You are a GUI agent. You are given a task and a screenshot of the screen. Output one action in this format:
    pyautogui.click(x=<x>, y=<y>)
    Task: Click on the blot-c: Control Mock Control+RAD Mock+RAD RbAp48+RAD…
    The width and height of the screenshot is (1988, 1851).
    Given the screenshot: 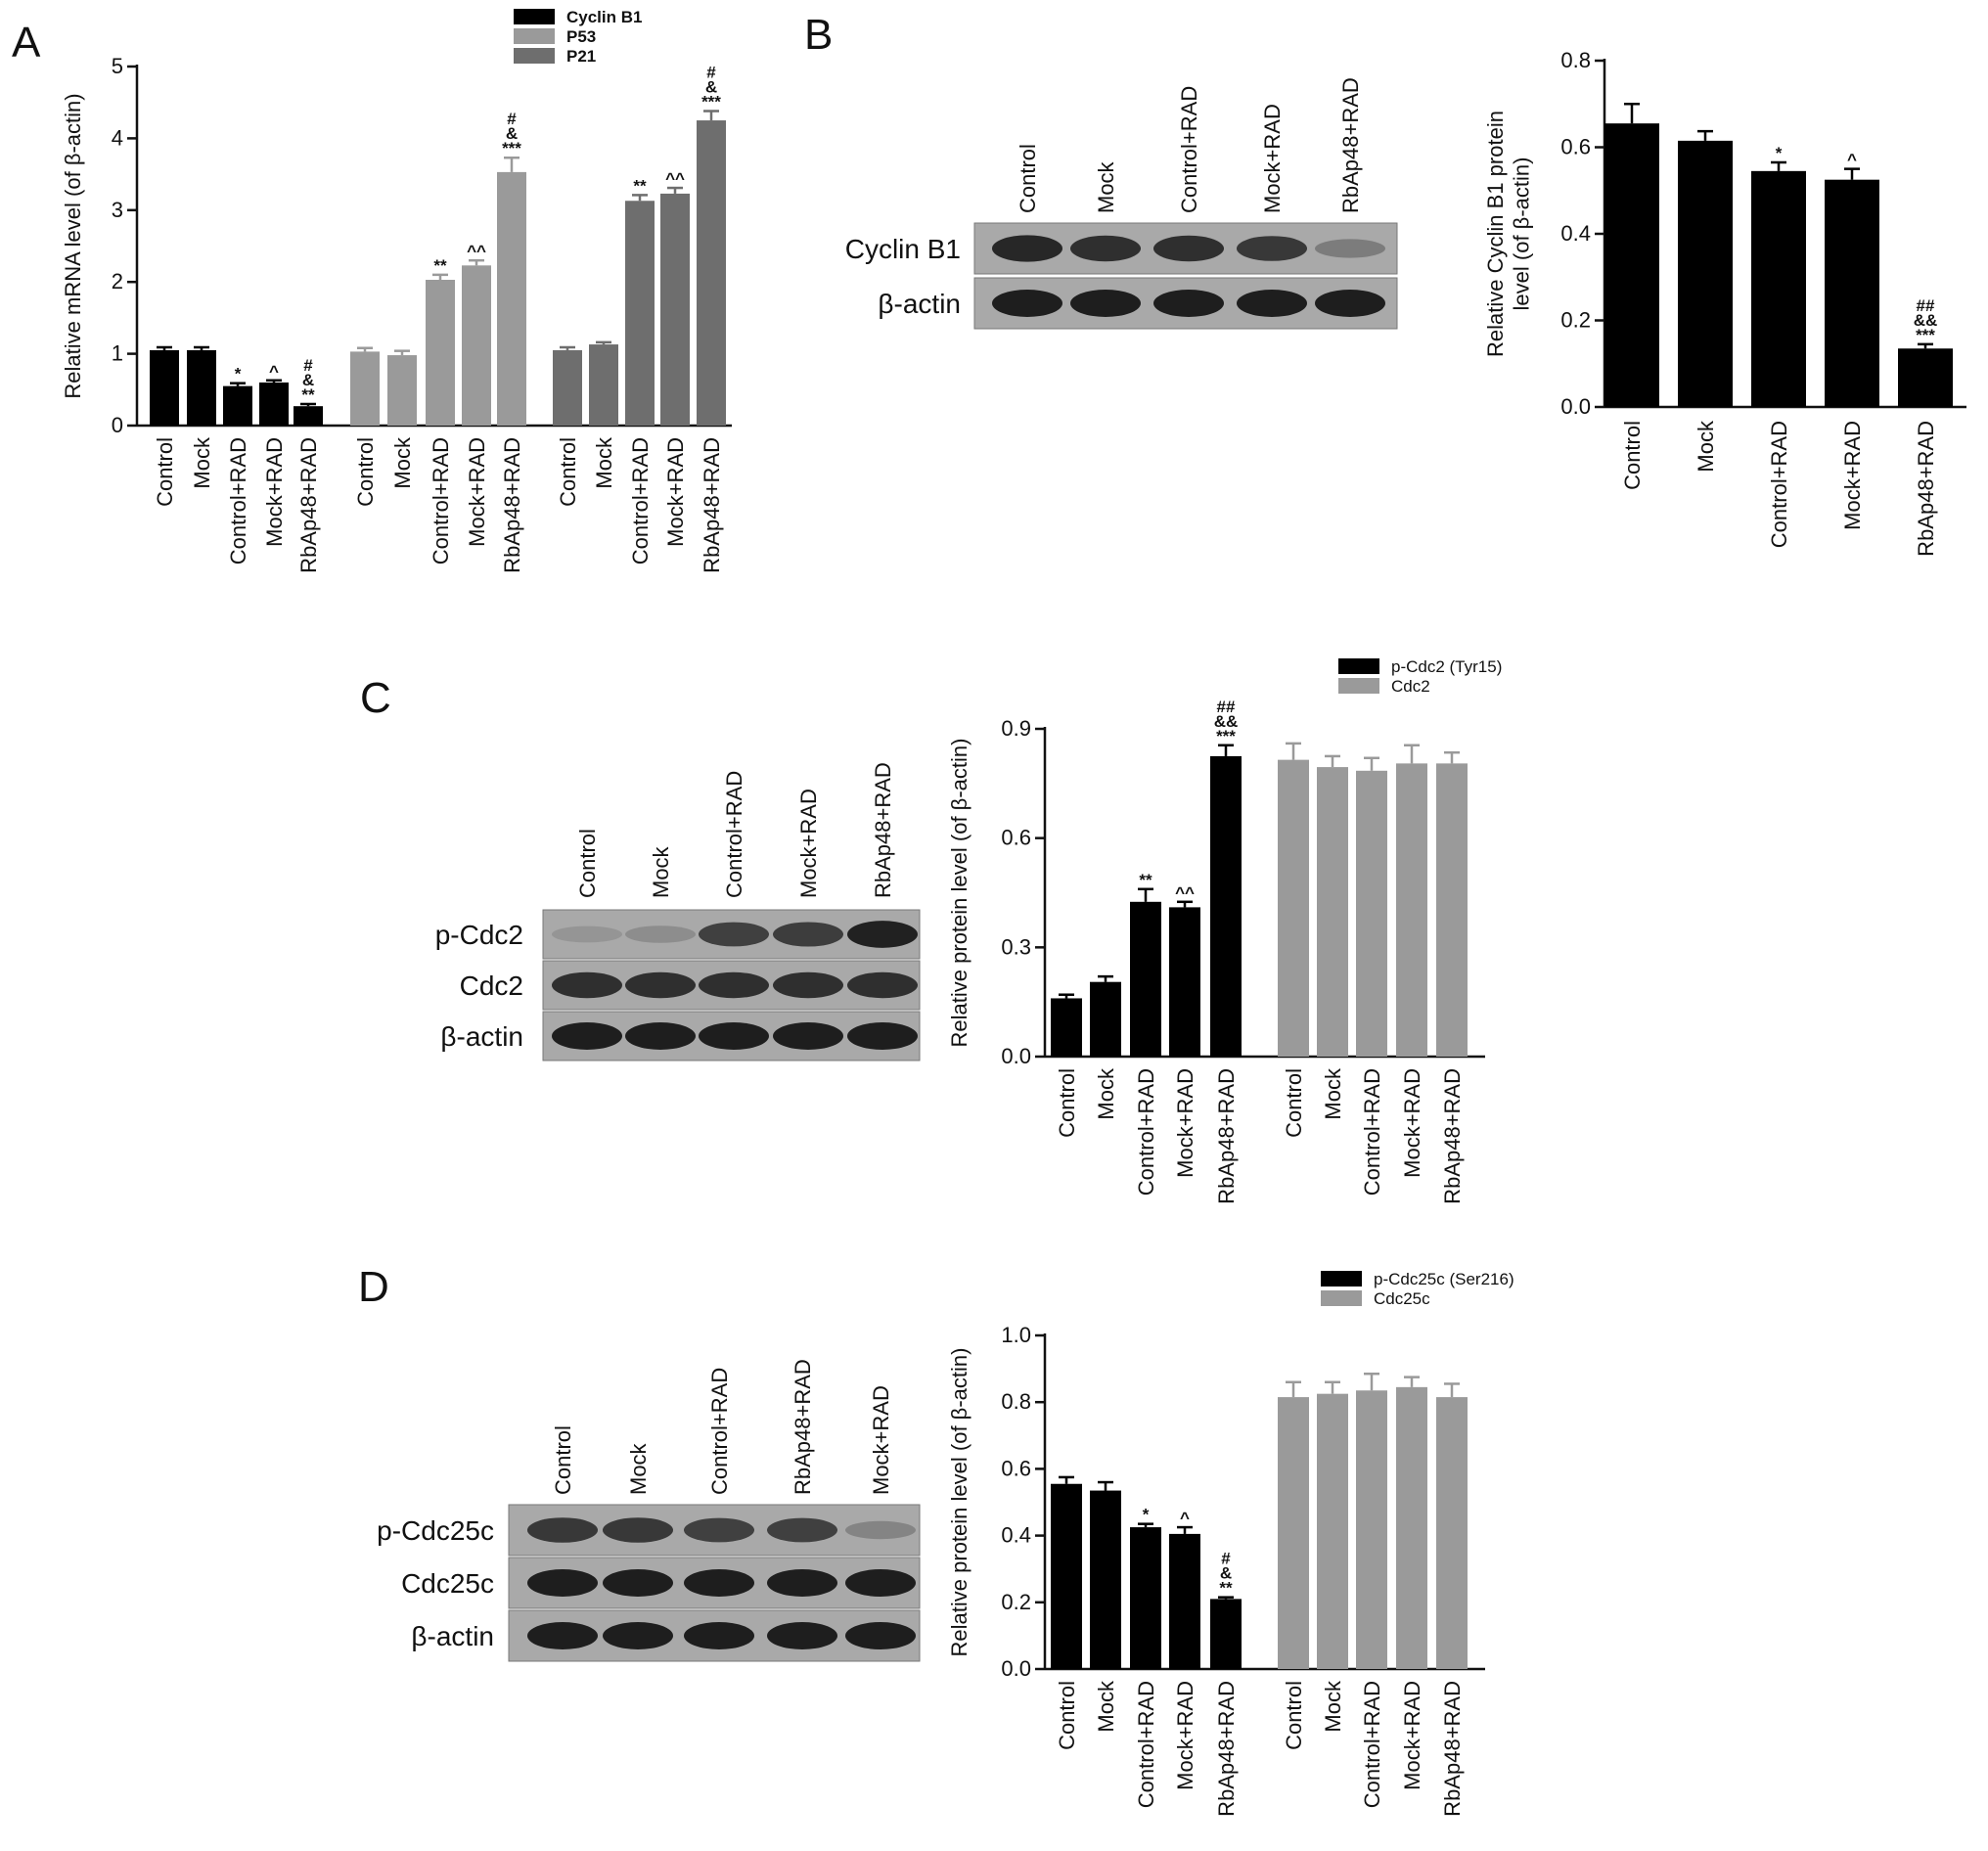 What is the action you would take?
    pyautogui.click(x=678, y=911)
    